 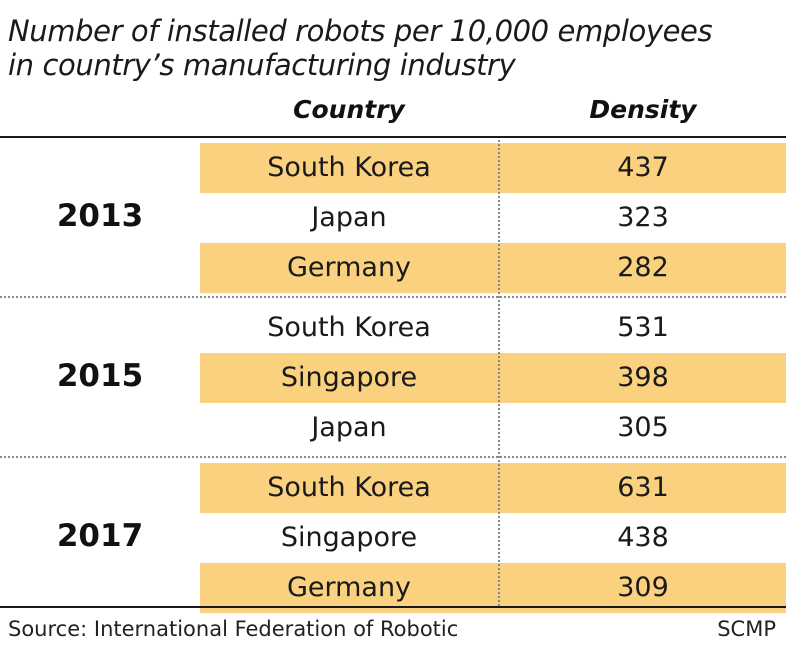 What do you see at coordinates (643, 217) in the screenshot?
I see `density-cell: 323` at bounding box center [643, 217].